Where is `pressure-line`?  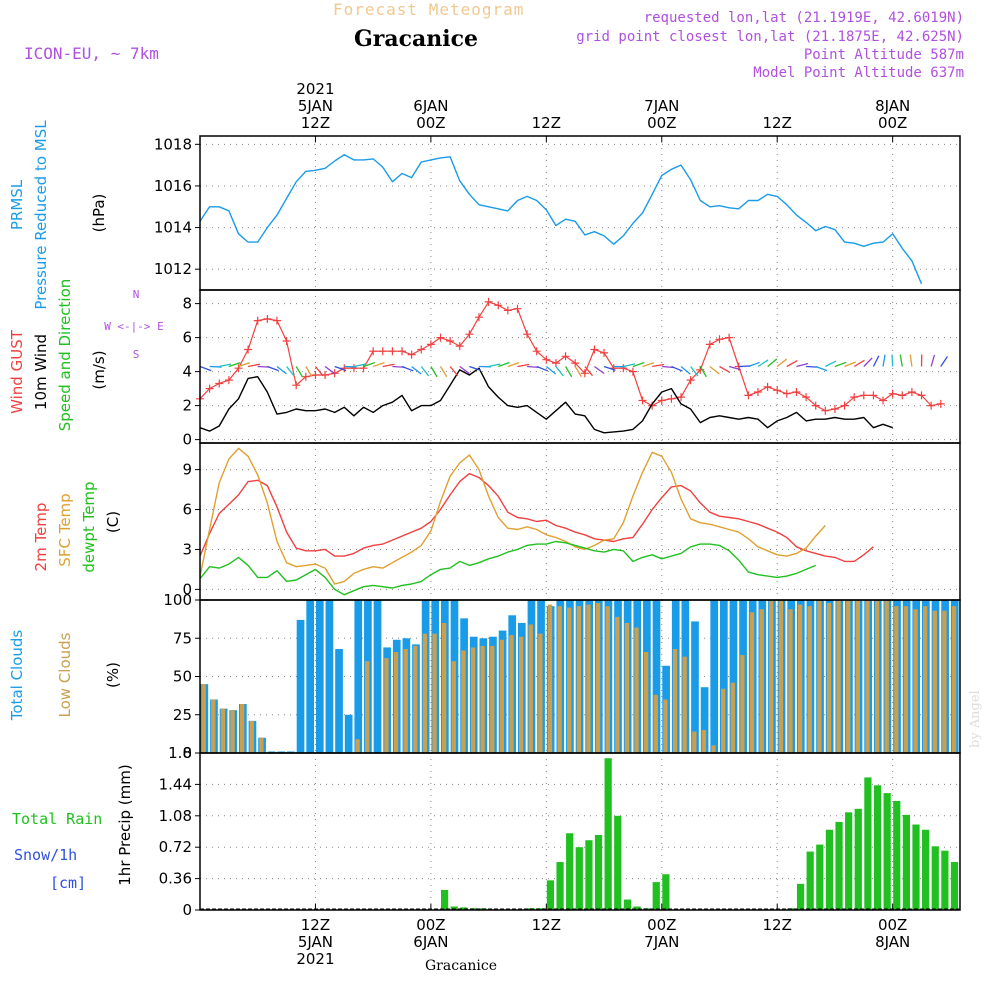 pressure-line is located at coordinates (561, 219).